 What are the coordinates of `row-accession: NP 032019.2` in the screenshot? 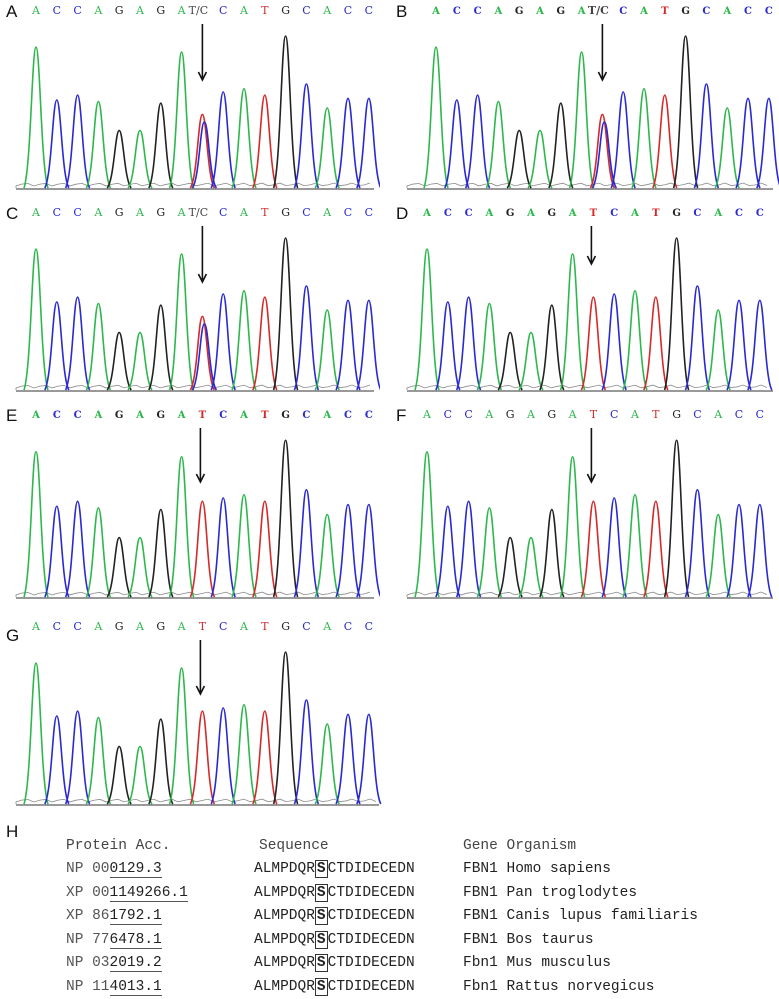 It's located at (114, 963).